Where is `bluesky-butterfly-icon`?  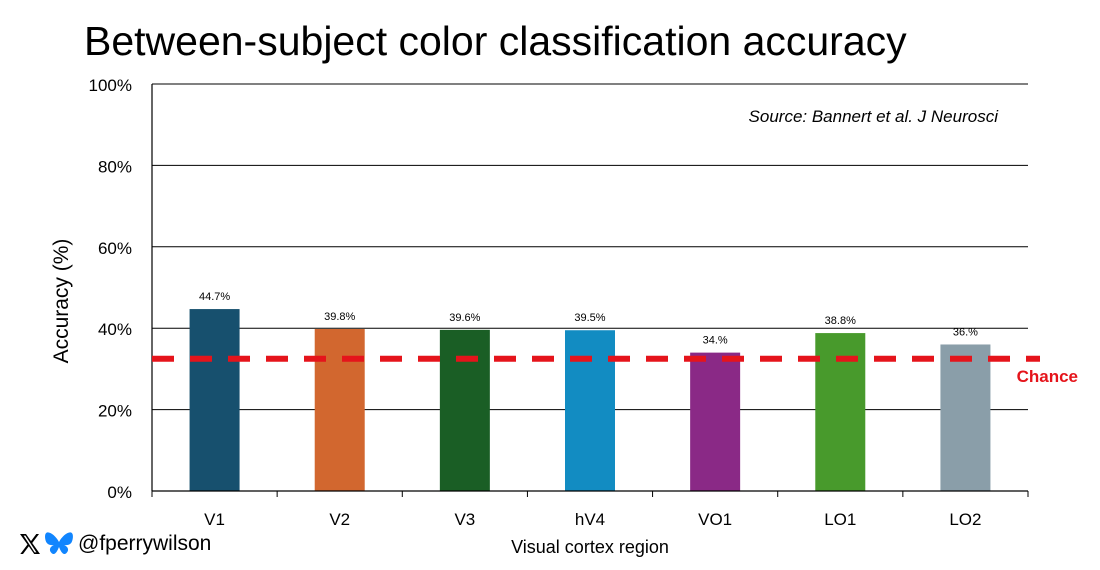
bluesky-butterfly-icon is located at coordinates (59, 543).